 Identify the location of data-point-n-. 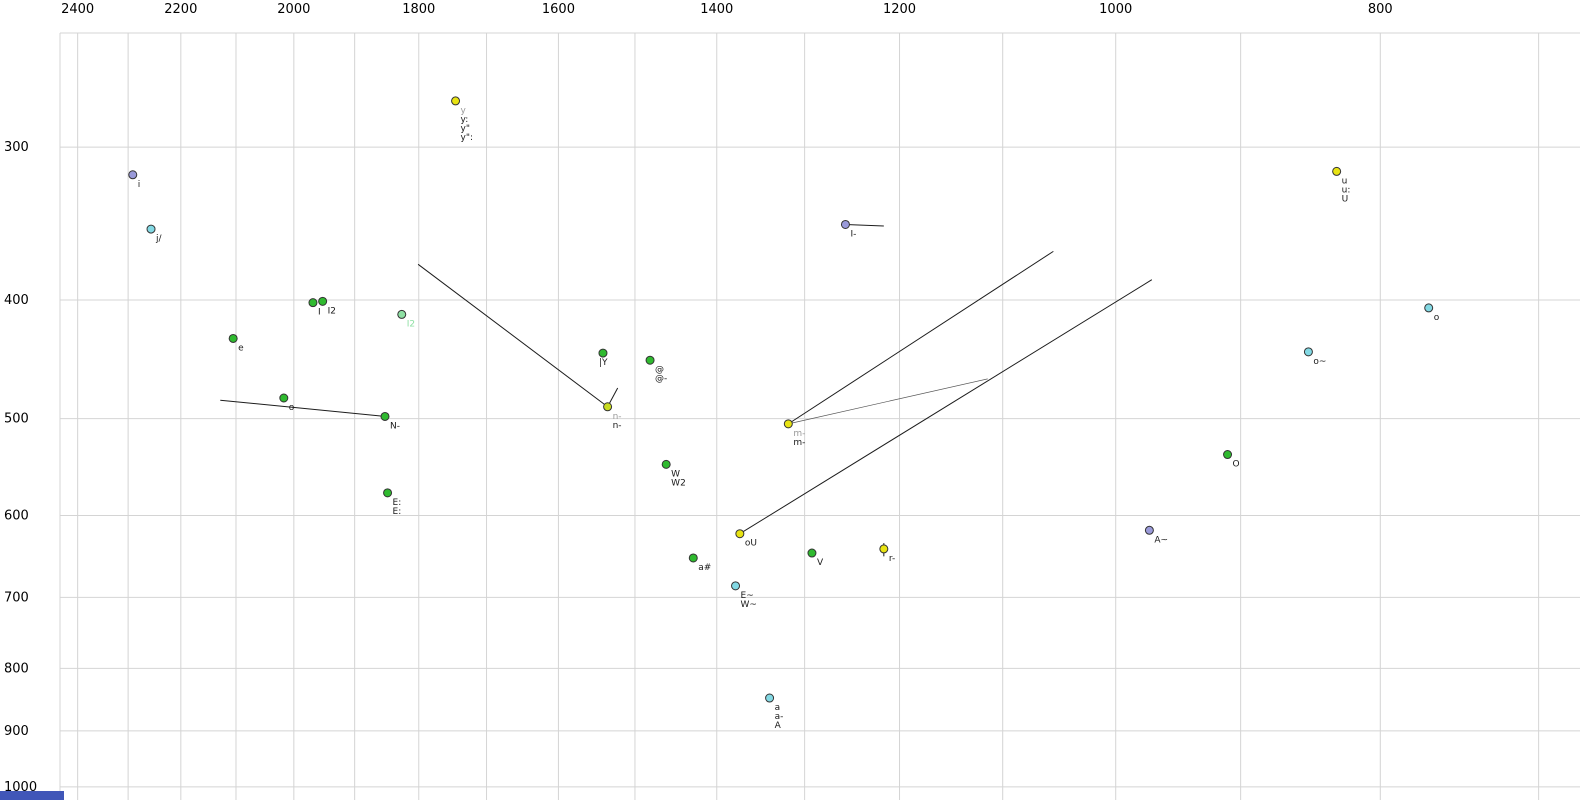
(608, 407).